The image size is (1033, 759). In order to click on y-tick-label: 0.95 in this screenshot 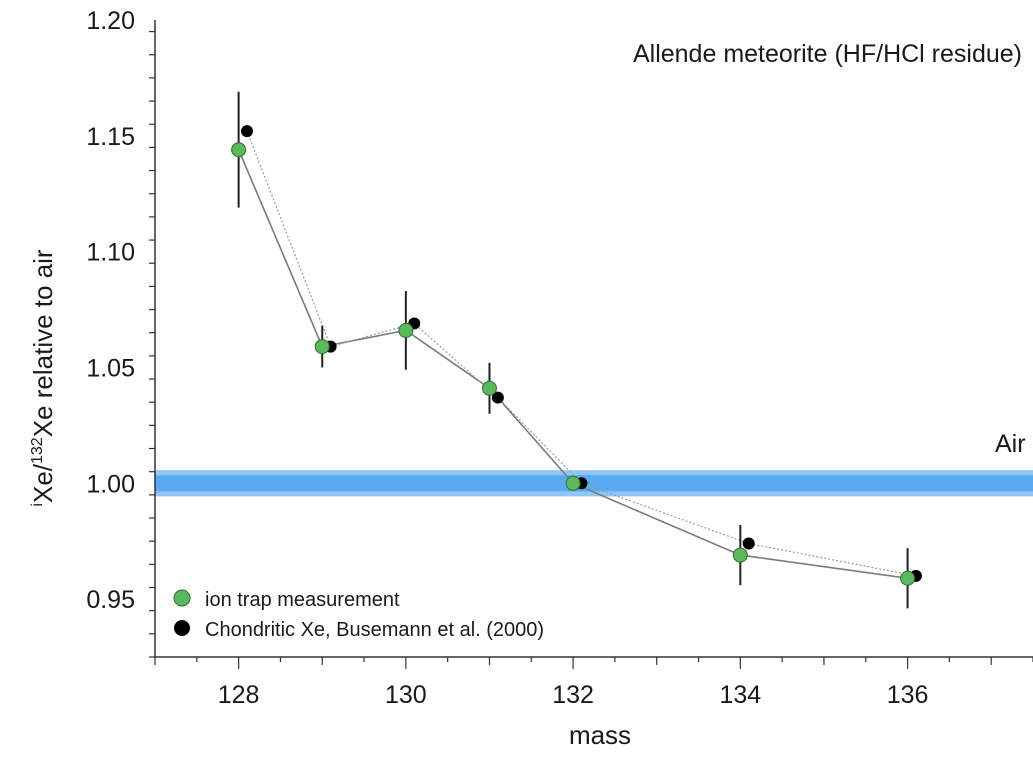, I will do `click(110, 600)`.